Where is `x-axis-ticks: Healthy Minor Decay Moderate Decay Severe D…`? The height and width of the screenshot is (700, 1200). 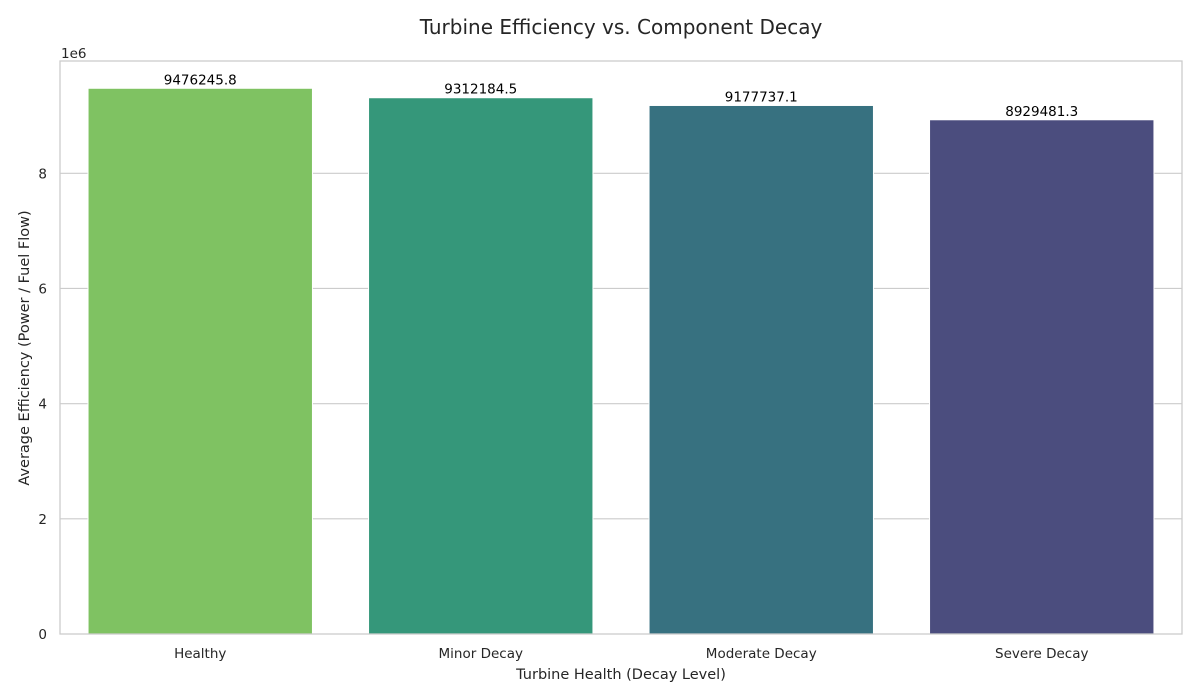
x-axis-ticks: Healthy Minor Decay Moderate Decay Severe D… is located at coordinates (631, 654).